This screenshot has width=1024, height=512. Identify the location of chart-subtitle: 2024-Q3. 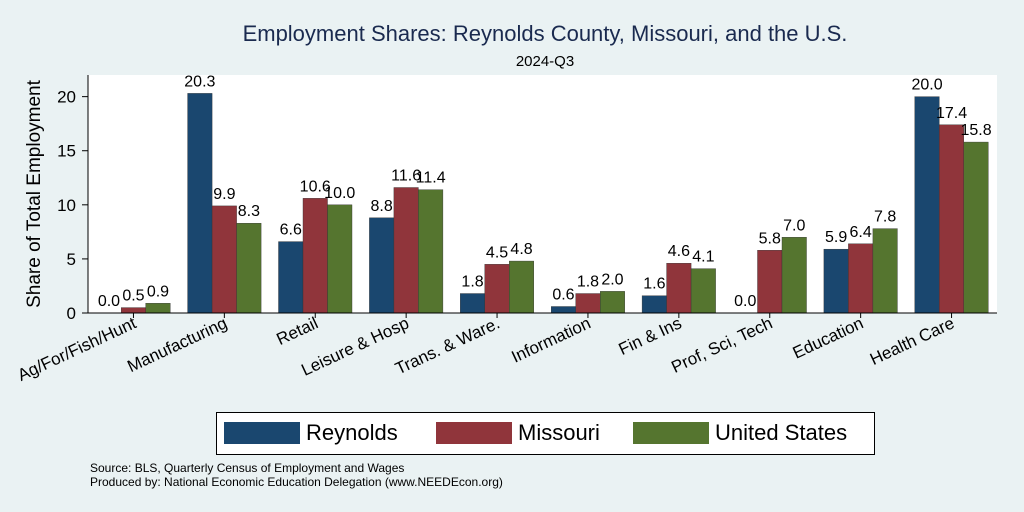
(545, 61).